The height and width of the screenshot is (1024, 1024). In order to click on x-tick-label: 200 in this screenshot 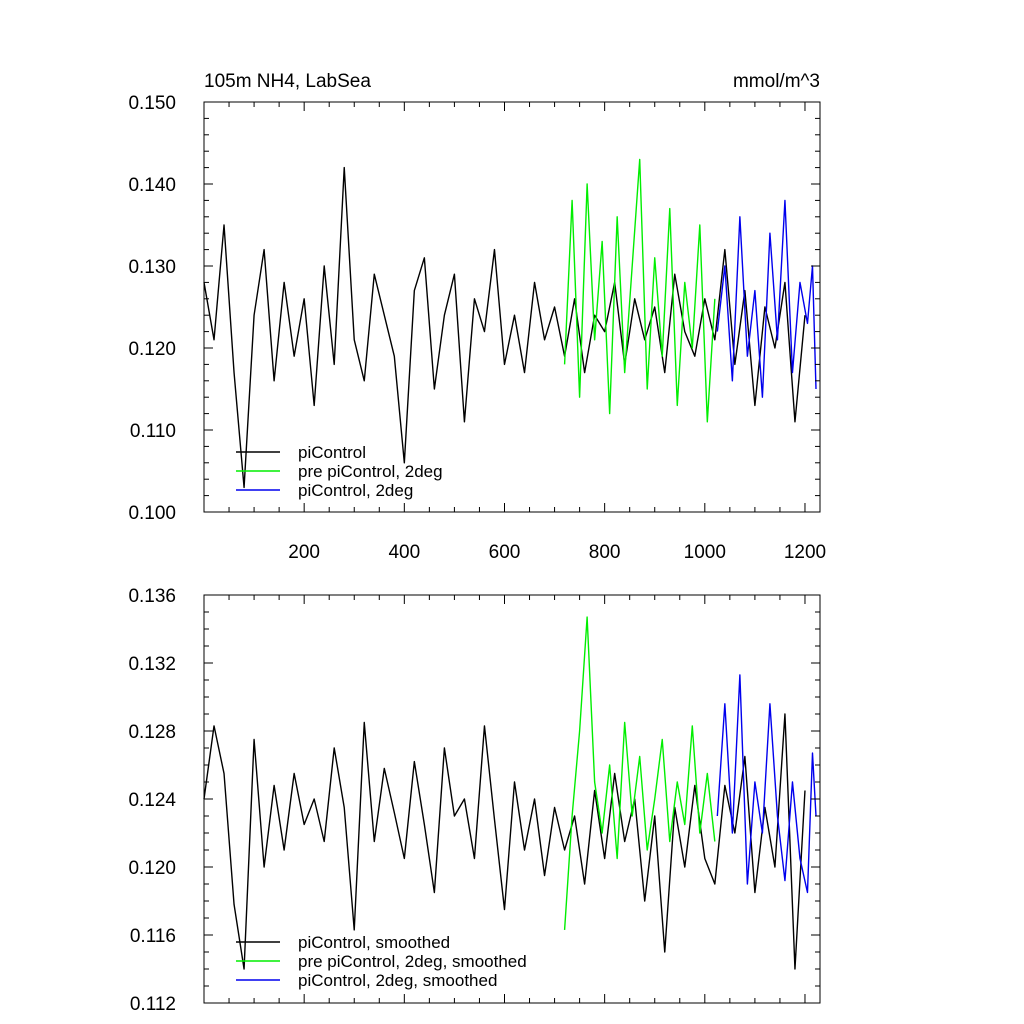, I will do `click(304, 552)`.